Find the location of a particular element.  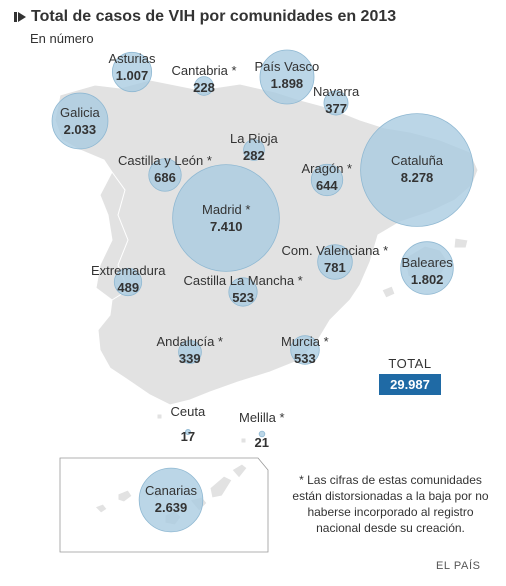

region-label-navarra: Navarra 377 is located at coordinates (336, 100).